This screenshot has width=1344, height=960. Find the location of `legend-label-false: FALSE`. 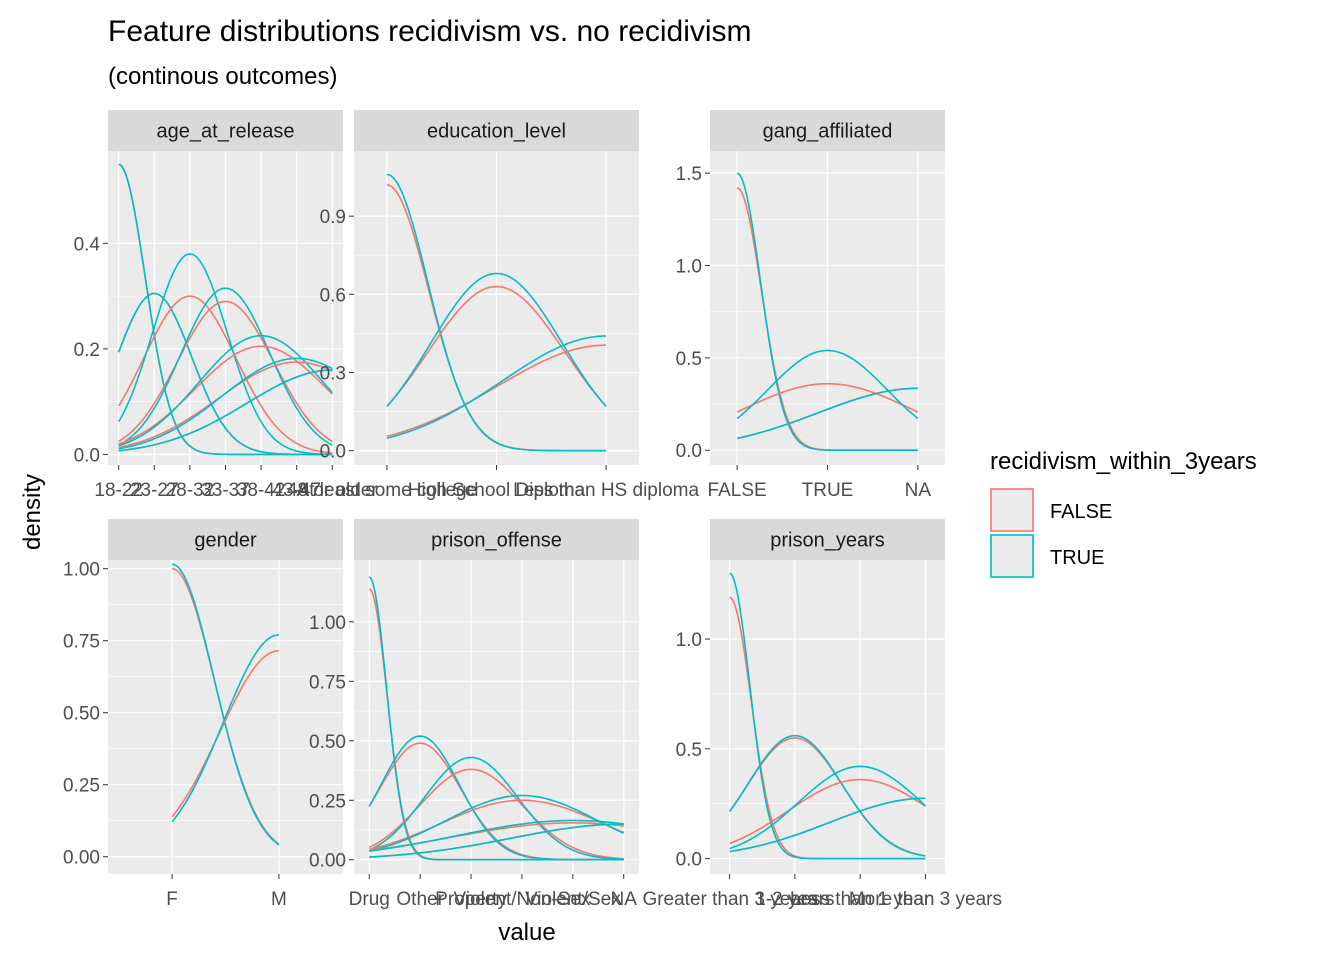

legend-label-false: FALSE is located at coordinates (1081, 512).